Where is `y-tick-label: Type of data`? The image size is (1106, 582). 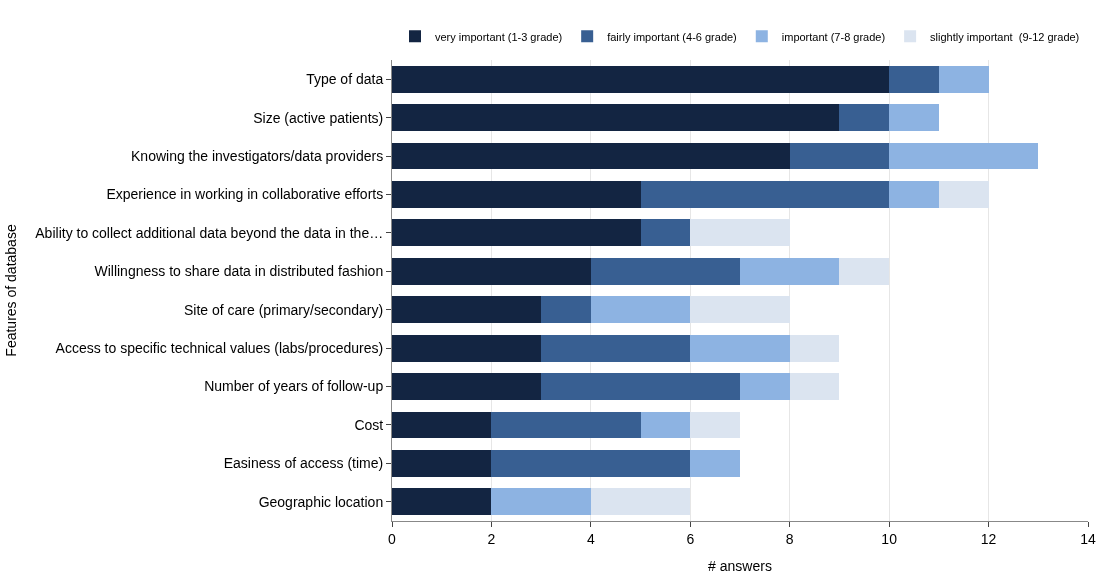
y-tick-label: Type of data is located at coordinates (345, 79).